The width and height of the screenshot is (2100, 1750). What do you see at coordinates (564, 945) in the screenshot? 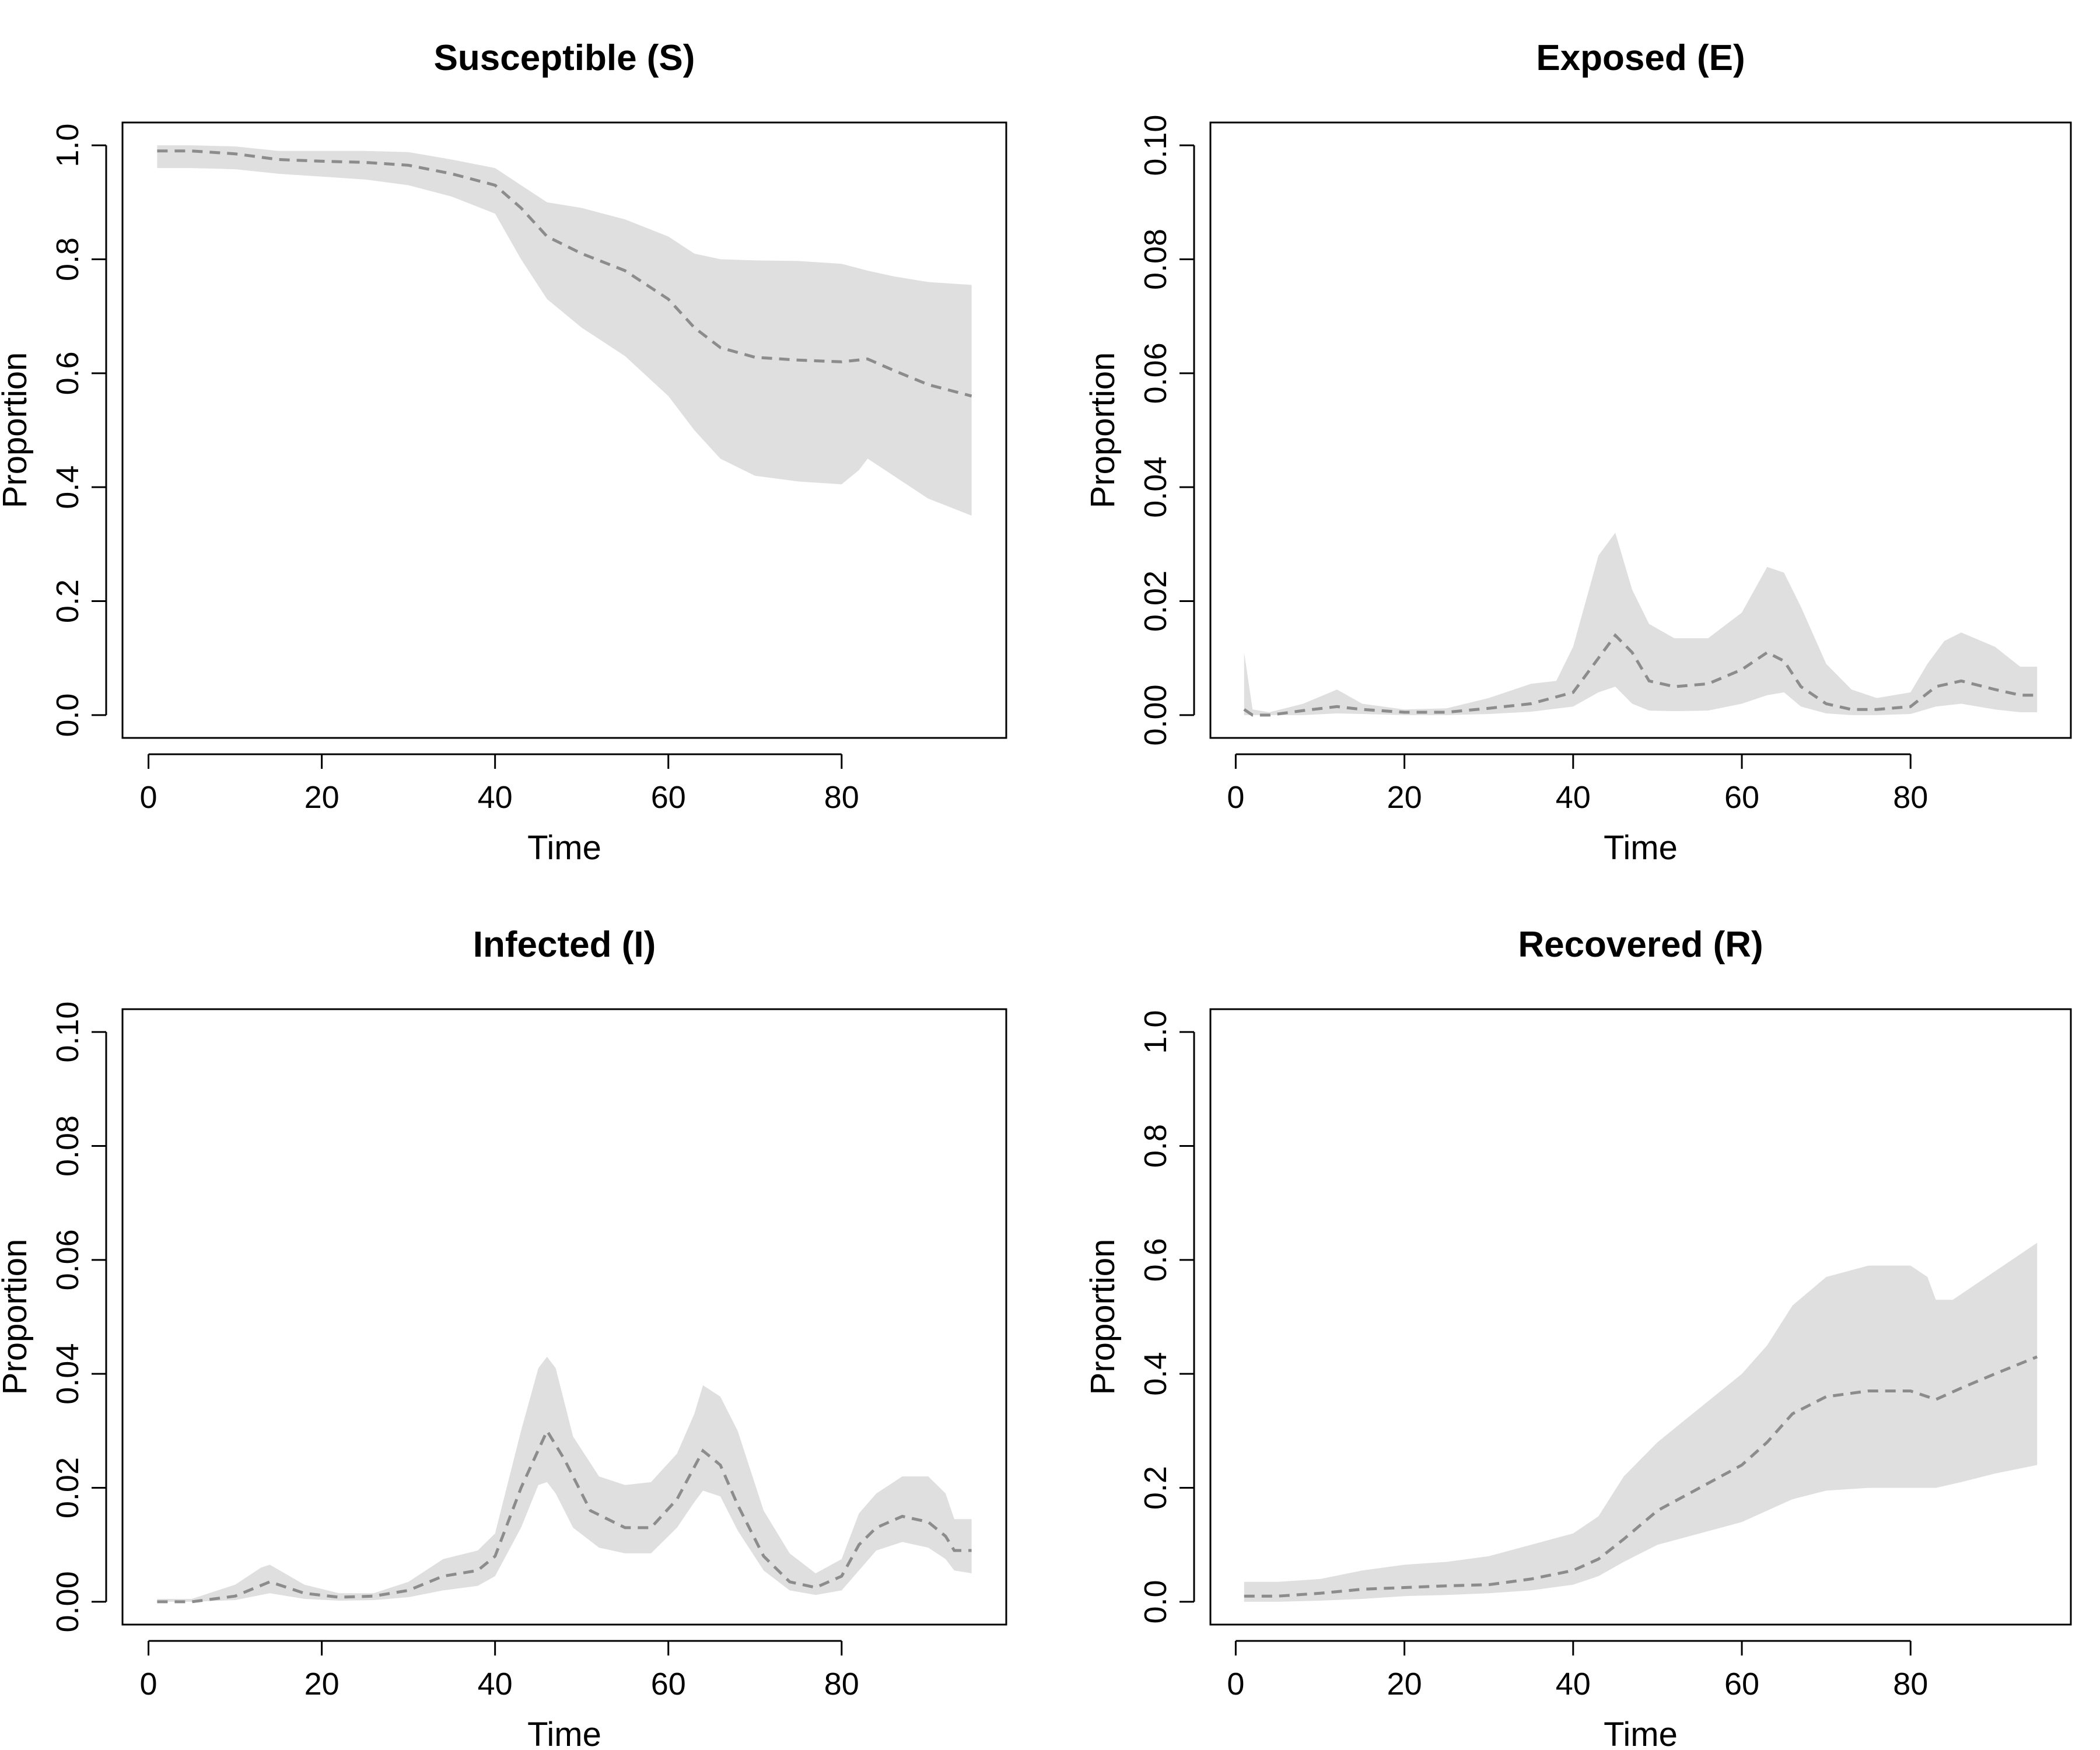
I see `infected-title: Infected (I)` at bounding box center [564, 945].